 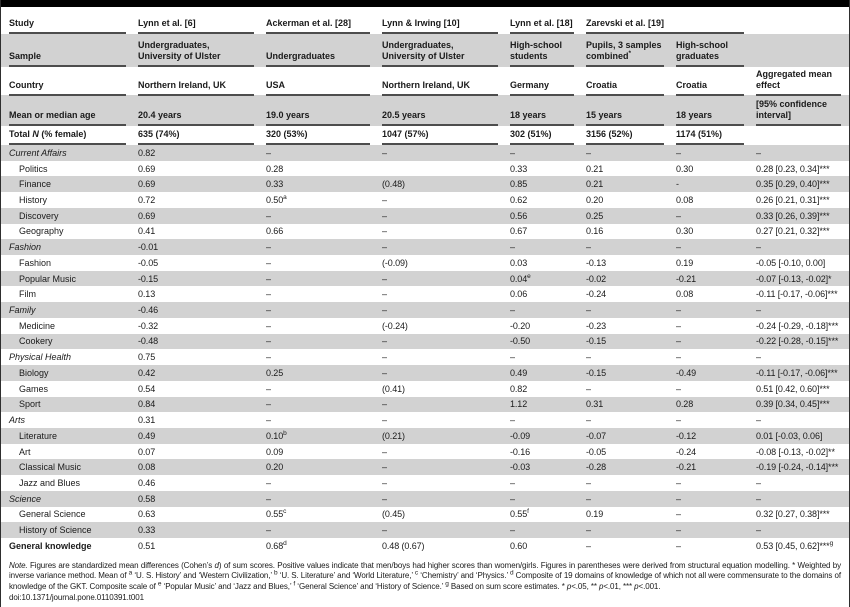 What do you see at coordinates (309, 22) in the screenshot?
I see `header-cell-text: Ackerman et al. [28]` at bounding box center [309, 22].